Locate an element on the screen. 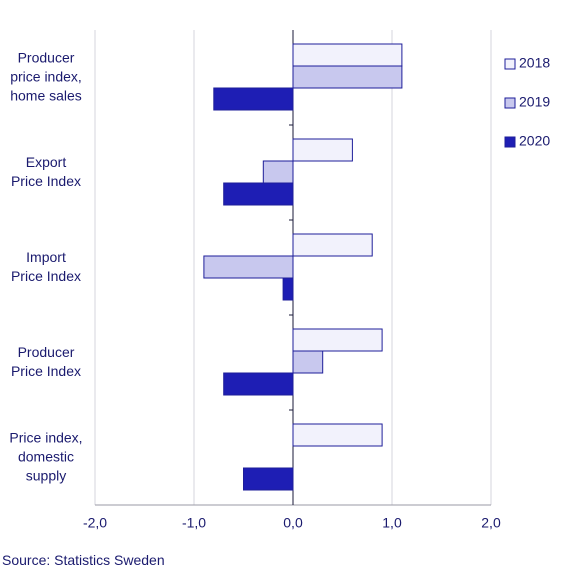  x-tick-label: 1,0 is located at coordinates (392, 523).